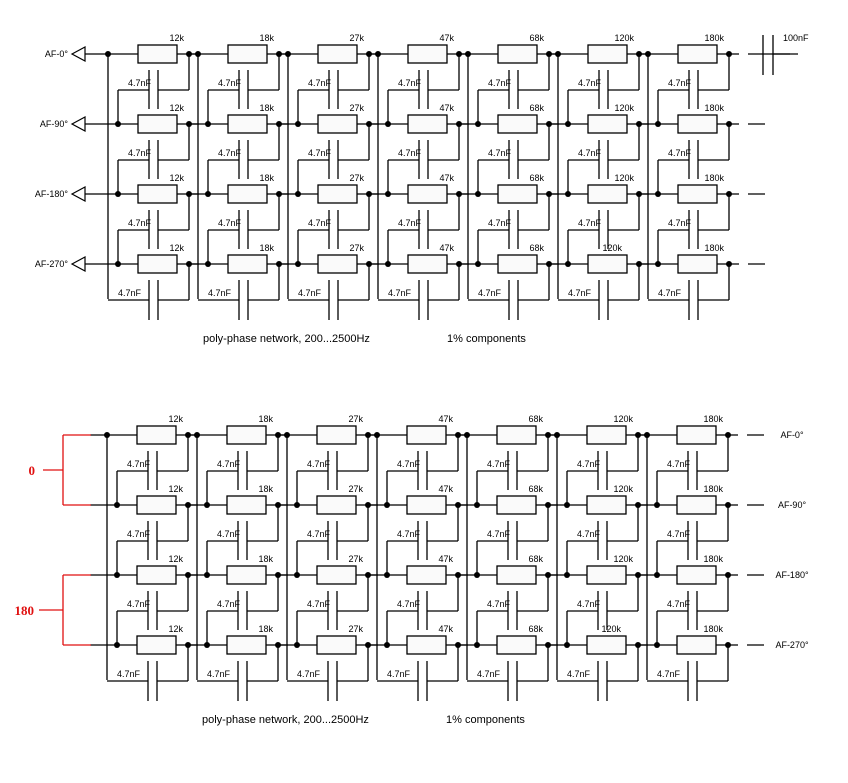  I want to click on stage-1: 12k 4.7nF 12k 4.7nF 12k 4.7nF 12k 4.7nF, so click(141, 176).